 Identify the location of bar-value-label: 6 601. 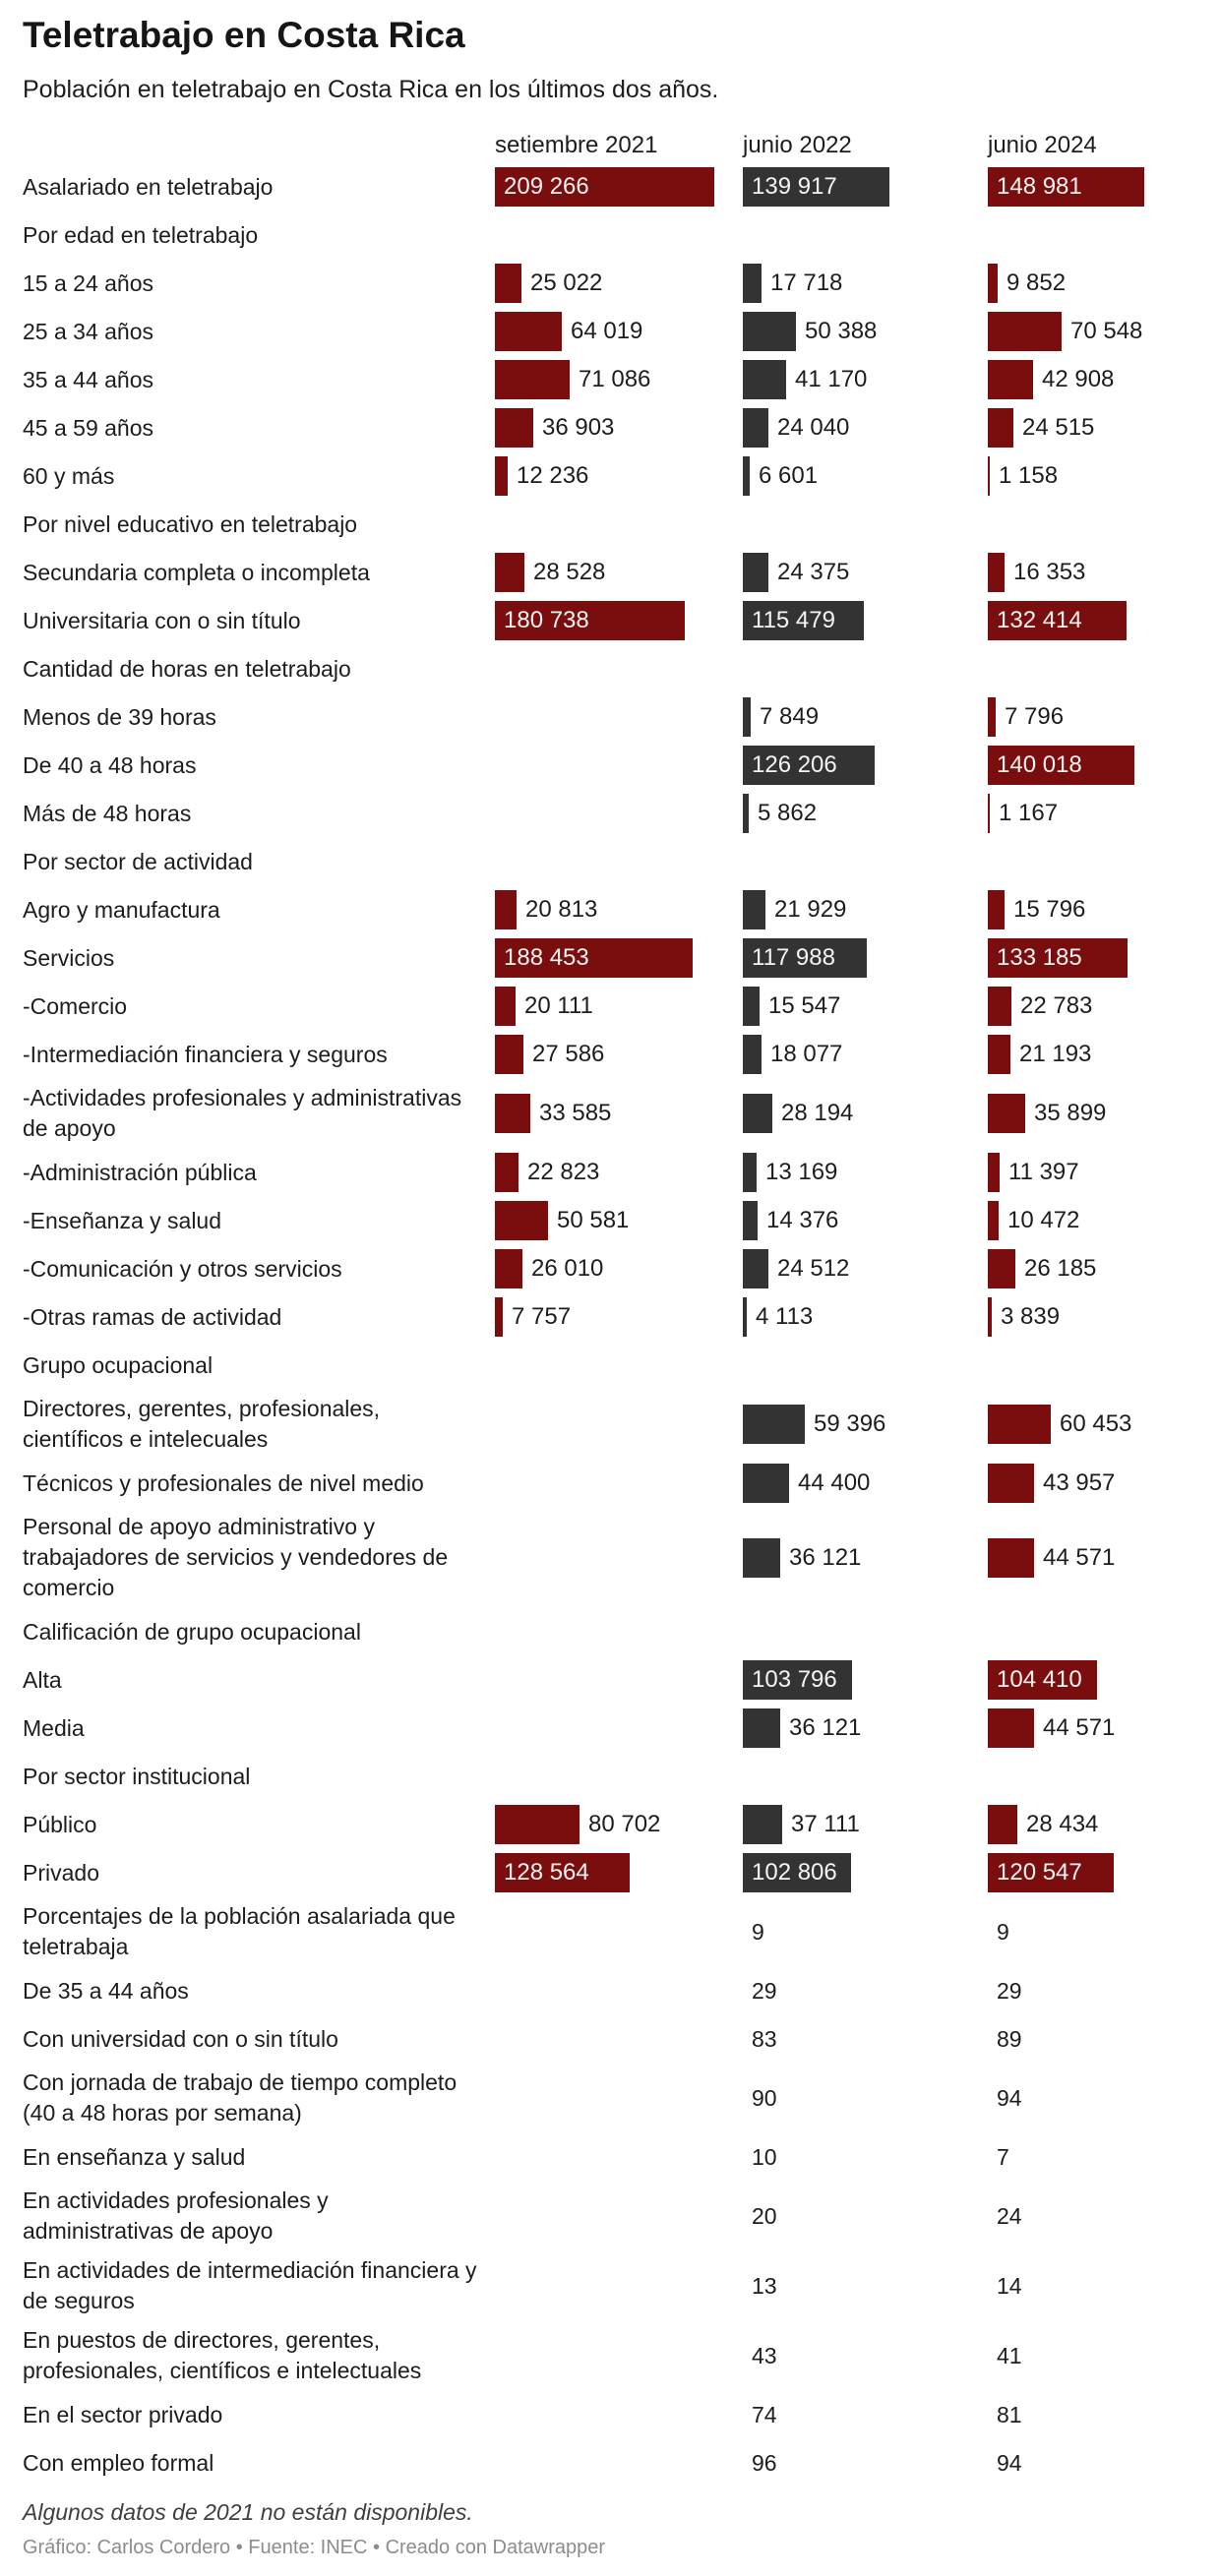
(789, 476).